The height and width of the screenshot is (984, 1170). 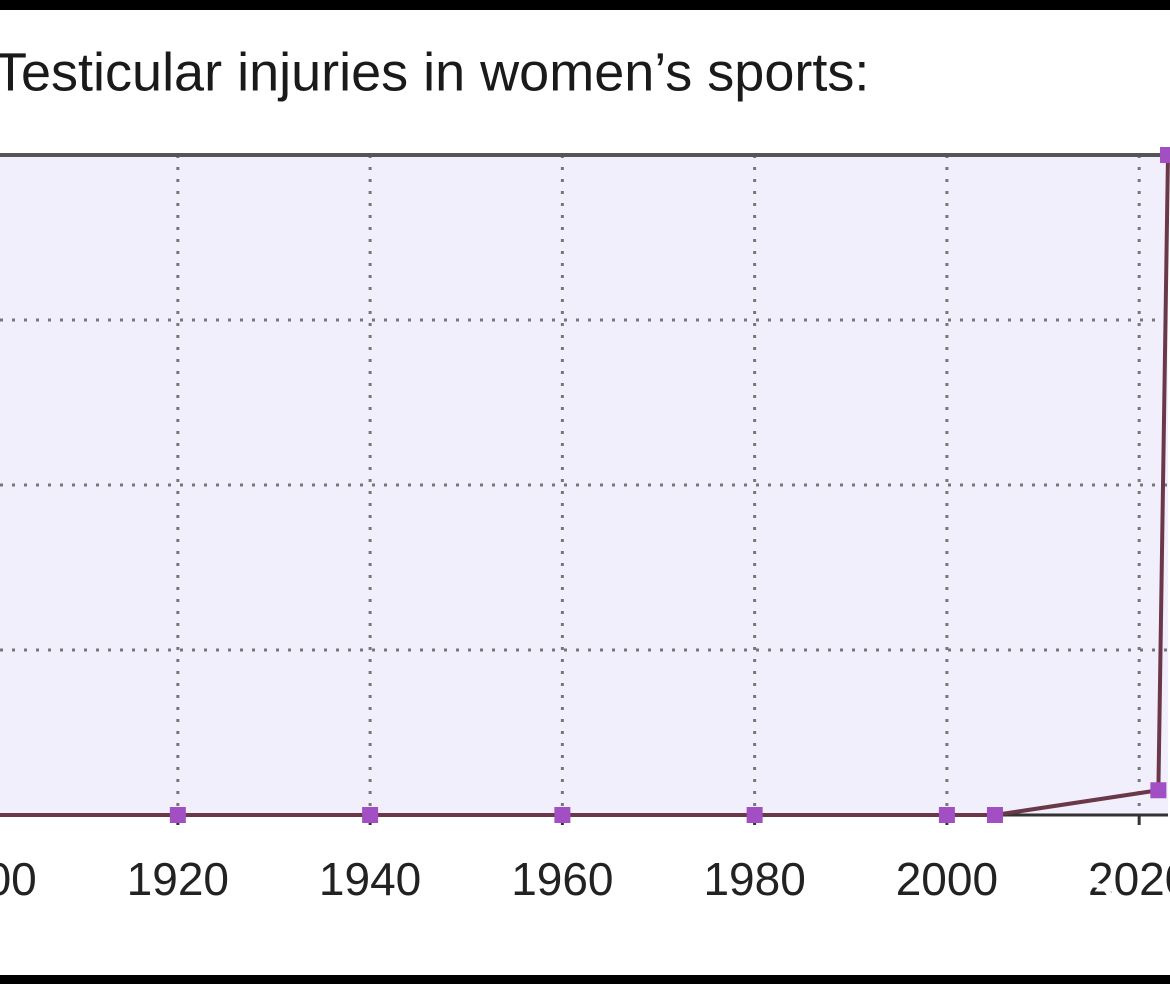 I want to click on x-tick-label: 1920, so click(x=178, y=879).